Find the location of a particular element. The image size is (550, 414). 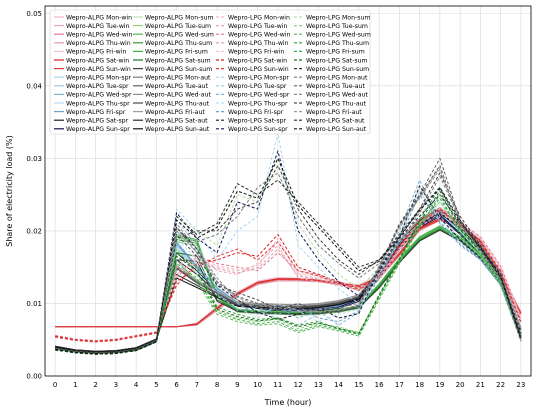

x-tick-label: 13 is located at coordinates (318, 385).